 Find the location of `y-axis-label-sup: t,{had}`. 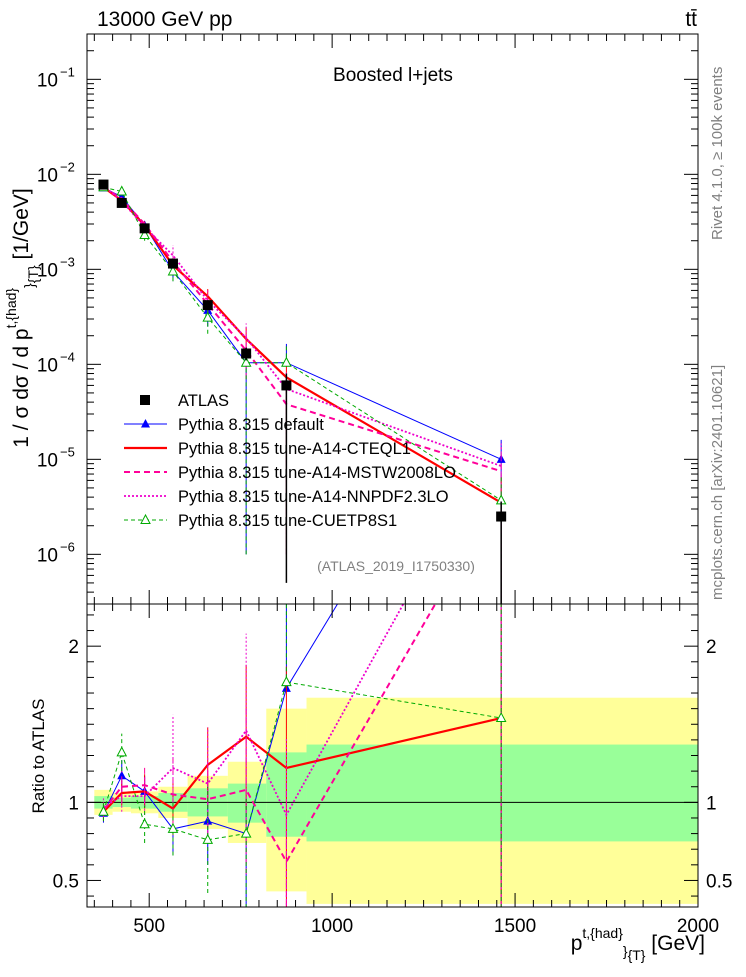

y-axis-label-sup: t,{had} is located at coordinates (11, 308).